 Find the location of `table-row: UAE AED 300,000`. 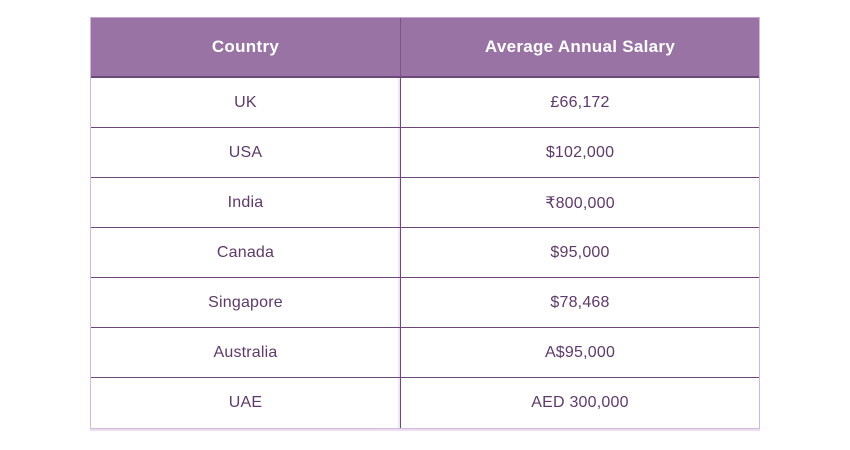

table-row: UAE AED 300,000 is located at coordinates (425, 403).